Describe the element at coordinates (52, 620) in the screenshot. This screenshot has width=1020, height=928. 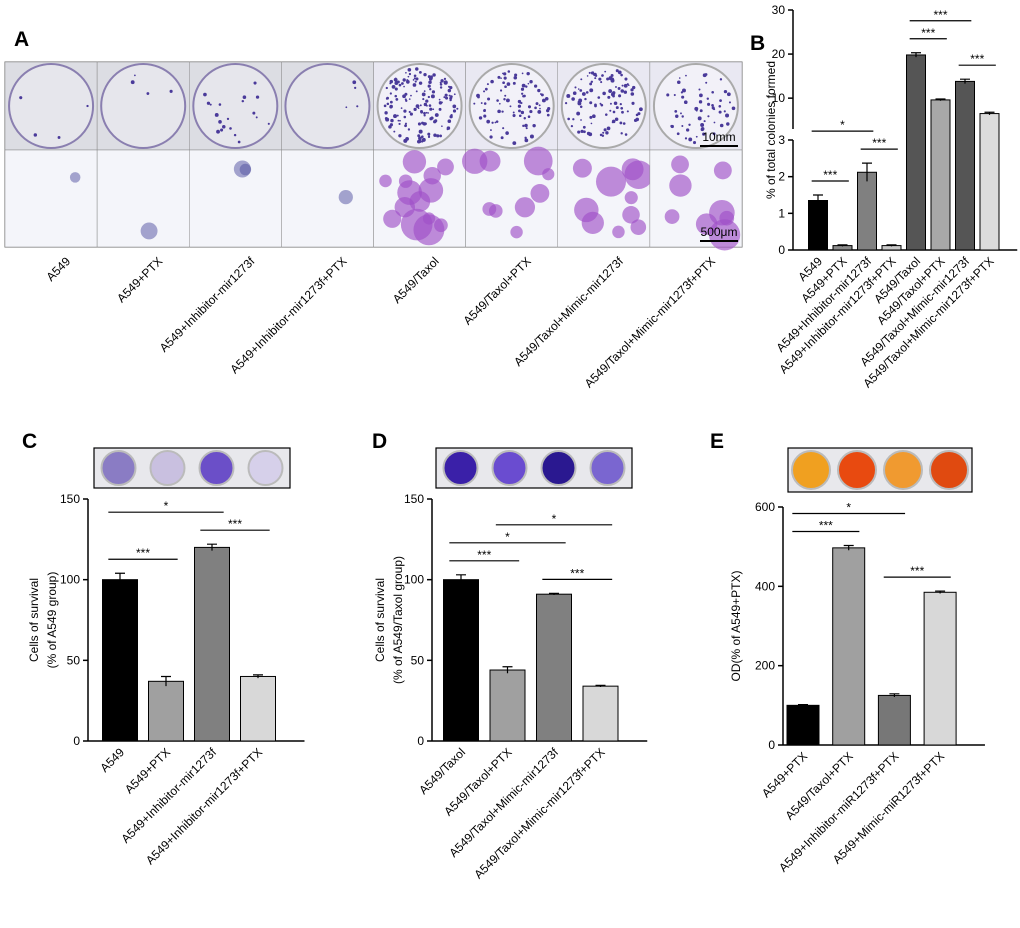
I see `y-axis-label: (% of A549 group)` at that location.